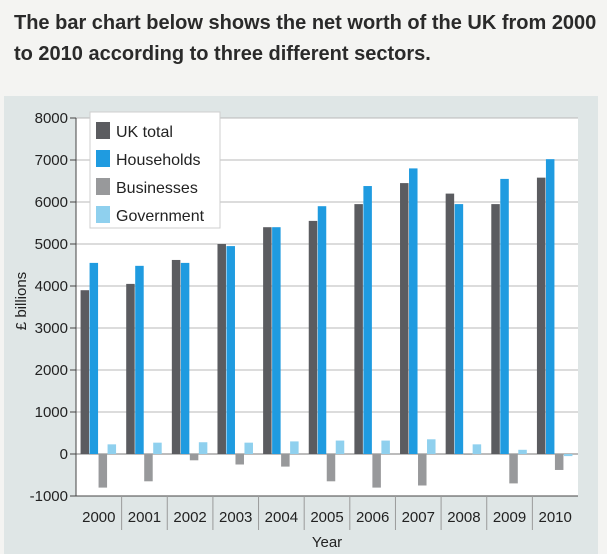  I want to click on y-tick-label: 0, so click(64, 454).